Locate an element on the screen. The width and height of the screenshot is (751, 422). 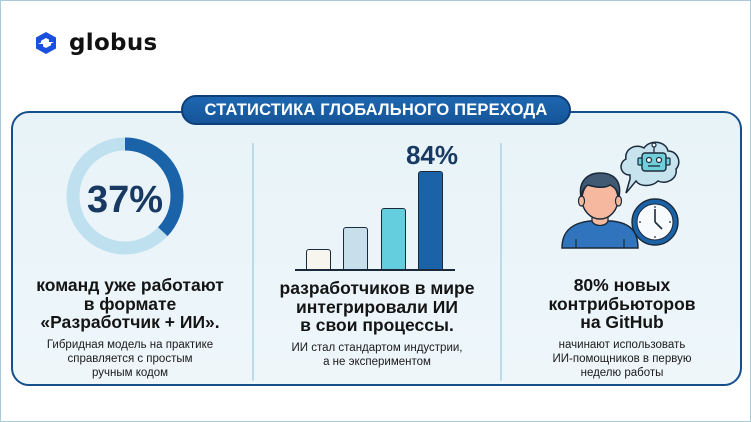
developer-with-robot-and-clock-icon is located at coordinates (620, 195).